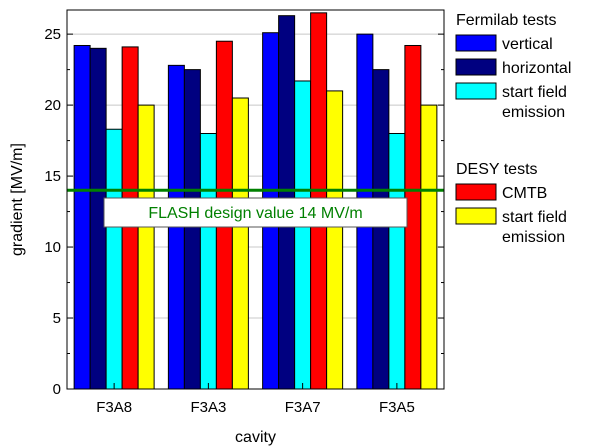 The image size is (594, 447). Describe the element at coordinates (114, 407) in the screenshot. I see `x-tick-label: F3A8` at that location.